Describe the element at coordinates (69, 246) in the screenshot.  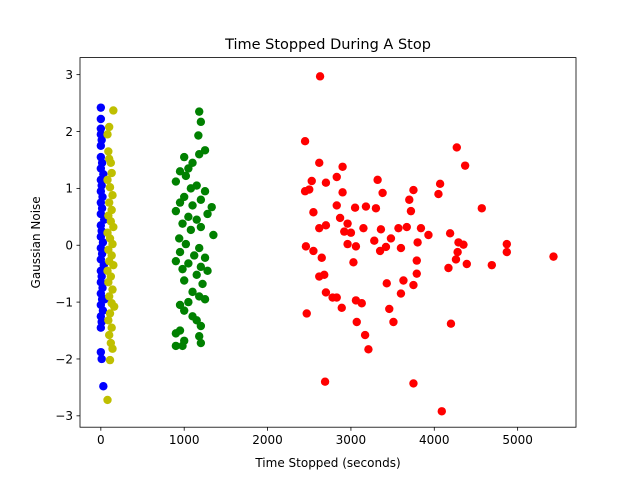
I see `y-tick-label: 0` at that location.